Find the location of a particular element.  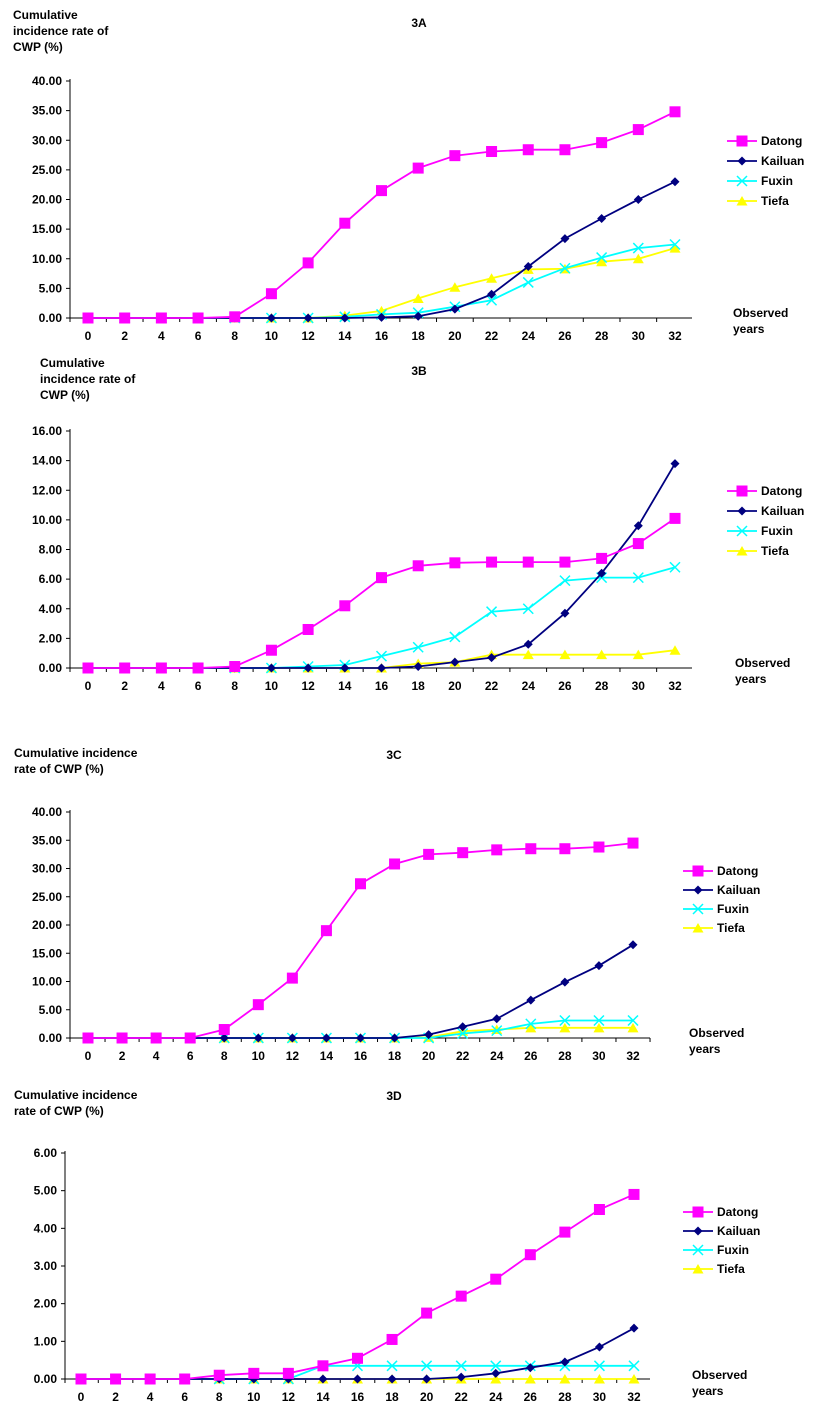

x-tick-label: 28 is located at coordinates (565, 1056).